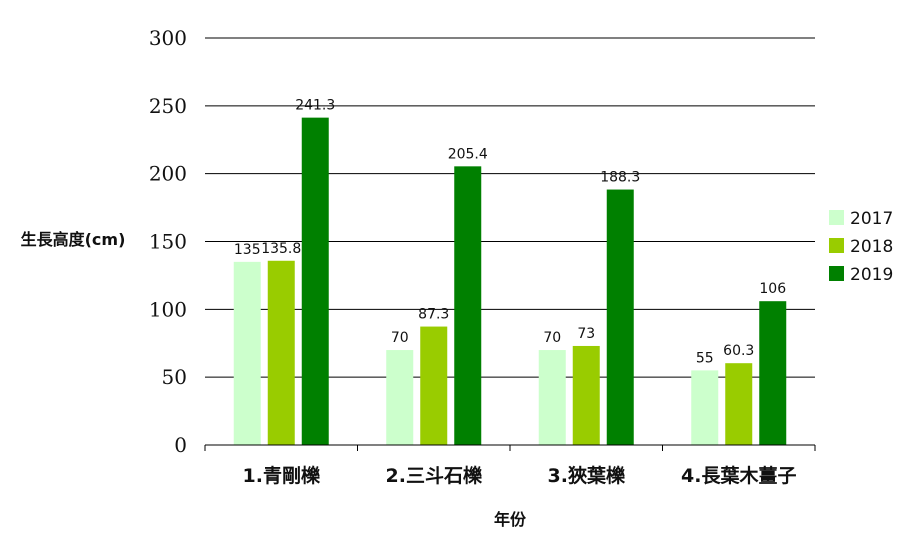 The height and width of the screenshot is (548, 922). I want to click on y-axis-label: 生長高度(cm), so click(73, 239).